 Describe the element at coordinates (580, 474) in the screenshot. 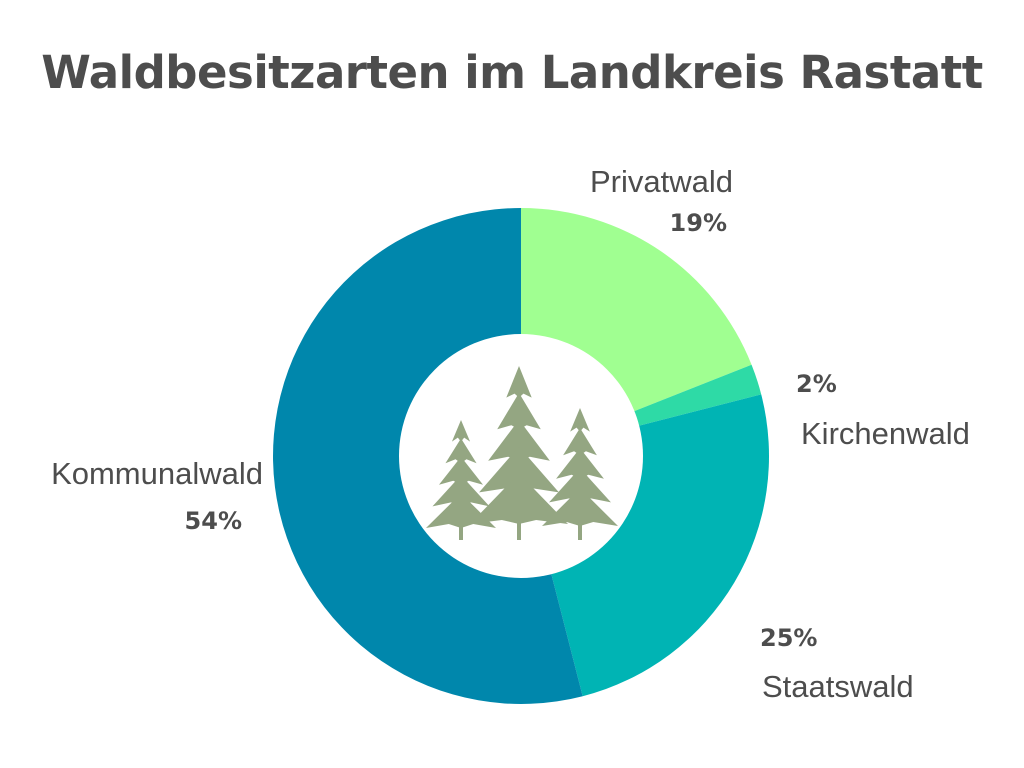

I see `tree-right` at that location.